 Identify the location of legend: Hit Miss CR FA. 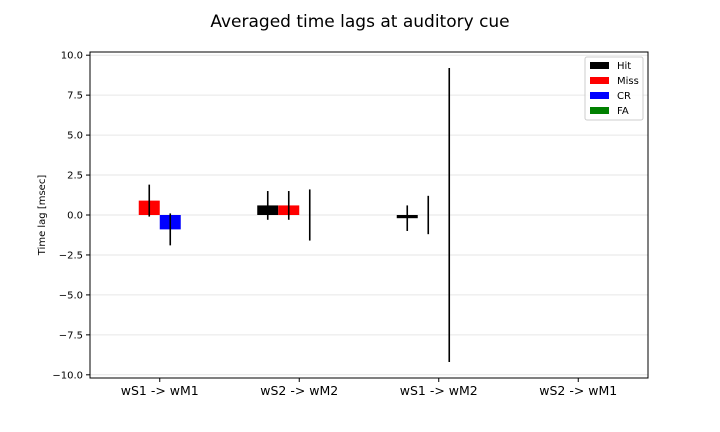
(614, 88).